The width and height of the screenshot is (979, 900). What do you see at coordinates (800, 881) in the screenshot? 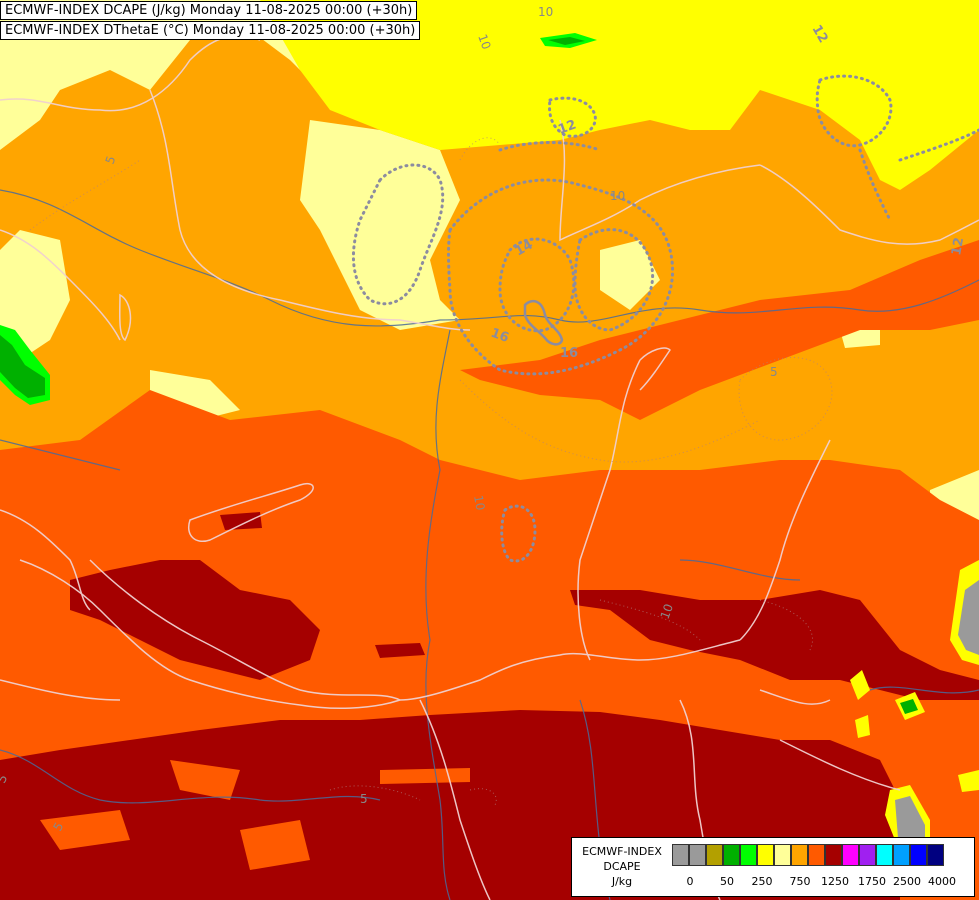
I see `legend-tick: 750` at bounding box center [800, 881].